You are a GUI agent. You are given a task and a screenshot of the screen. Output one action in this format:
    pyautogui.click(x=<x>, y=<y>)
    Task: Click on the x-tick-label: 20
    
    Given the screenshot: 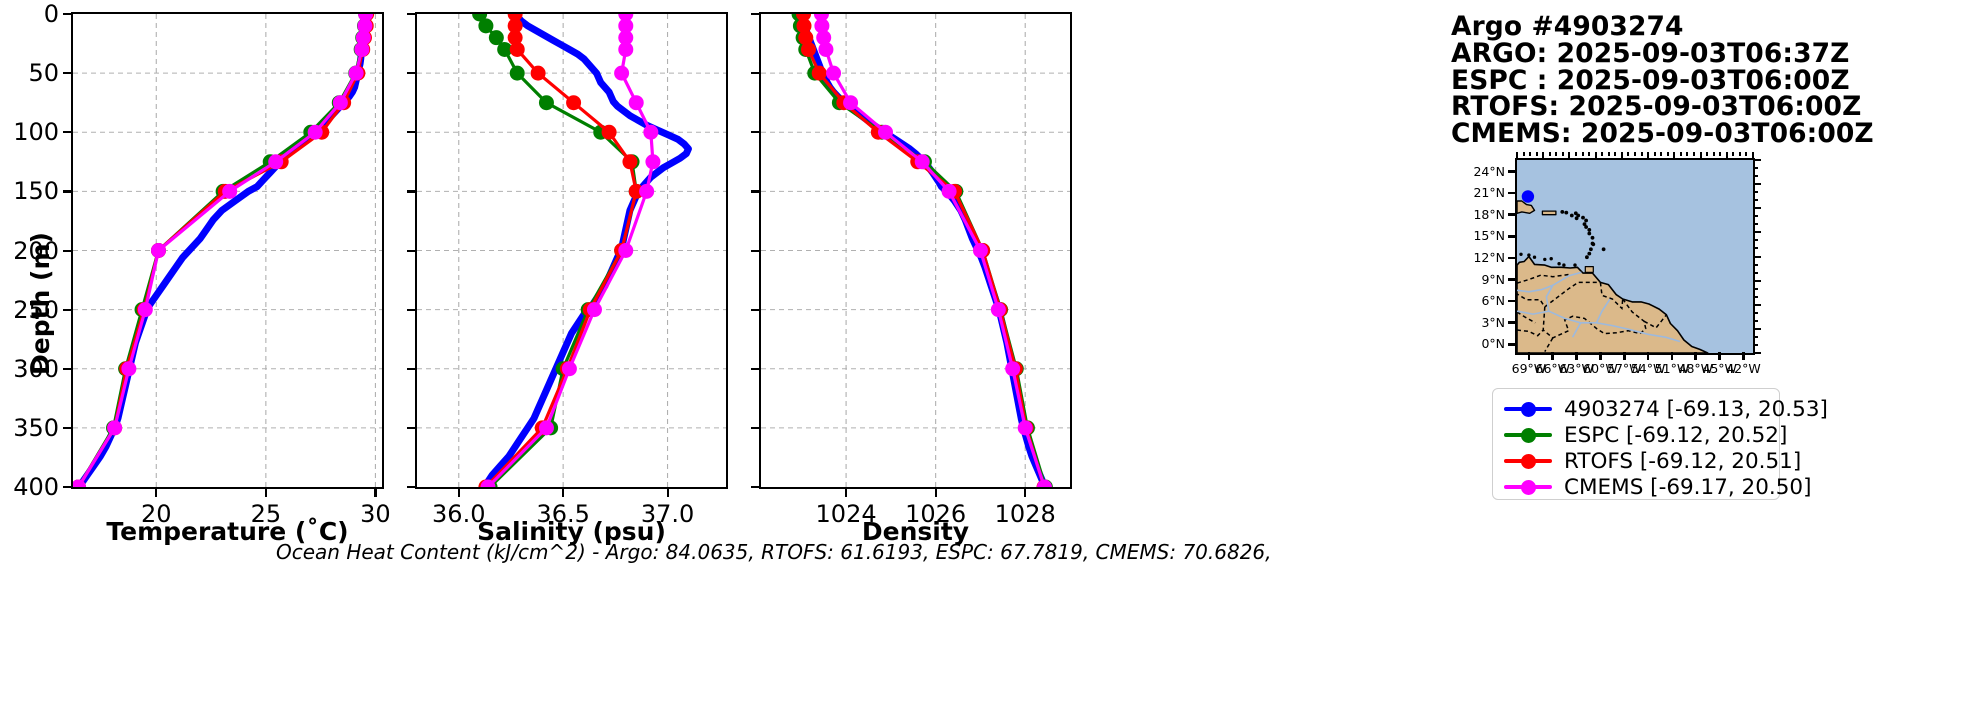 What is the action you would take?
    pyautogui.click(x=156, y=514)
    